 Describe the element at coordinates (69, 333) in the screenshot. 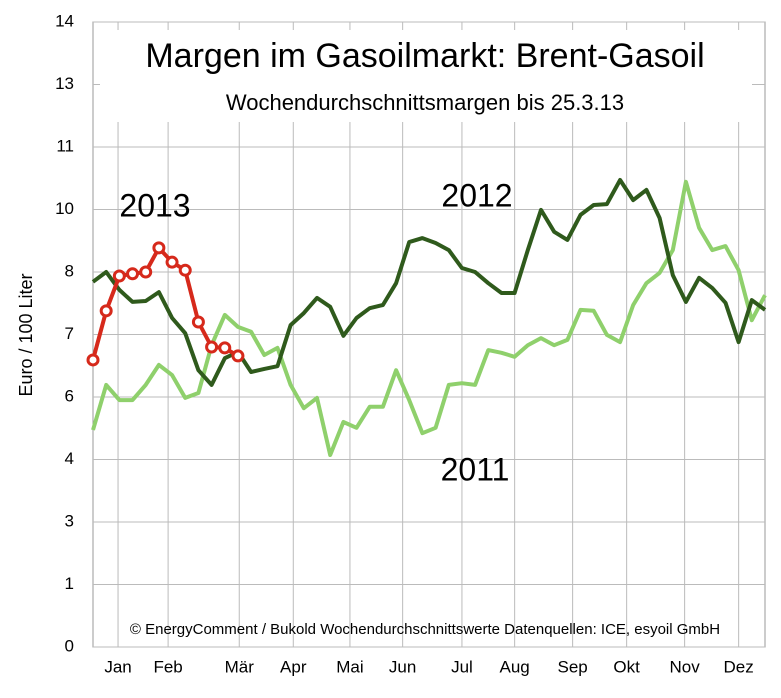

I see `y-tick-label: 7` at that location.